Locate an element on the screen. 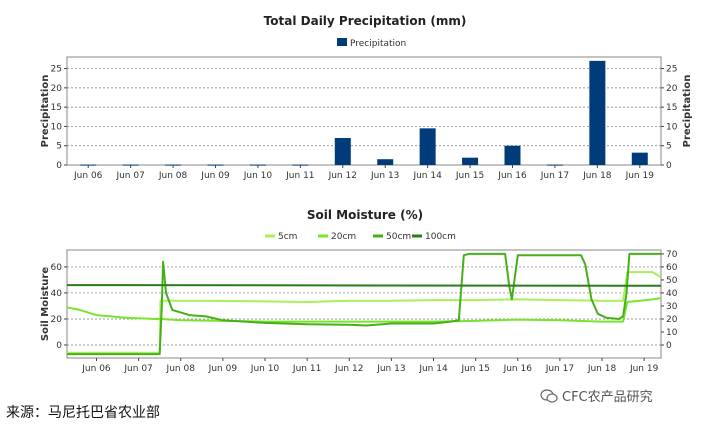 Image resolution: width=705 pixels, height=425 pixels. precipitation-legend-label: Precipitation is located at coordinates (378, 44).